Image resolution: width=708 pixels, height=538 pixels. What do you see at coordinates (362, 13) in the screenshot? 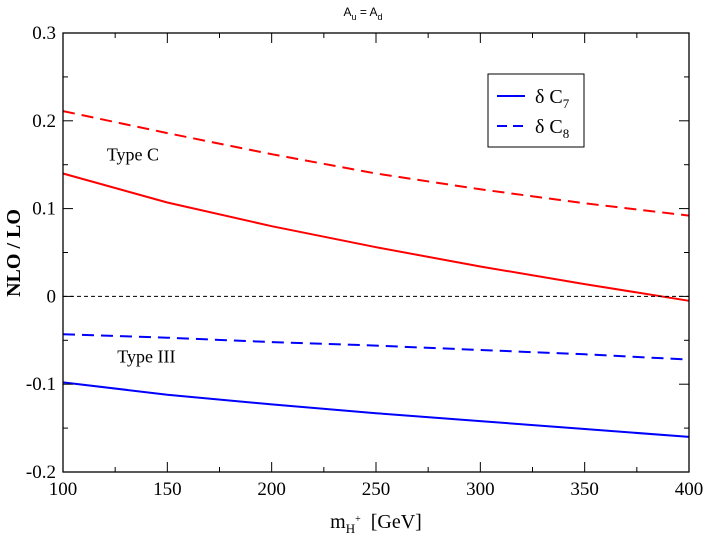
I see `chart-title: Au = Ad` at bounding box center [362, 13].